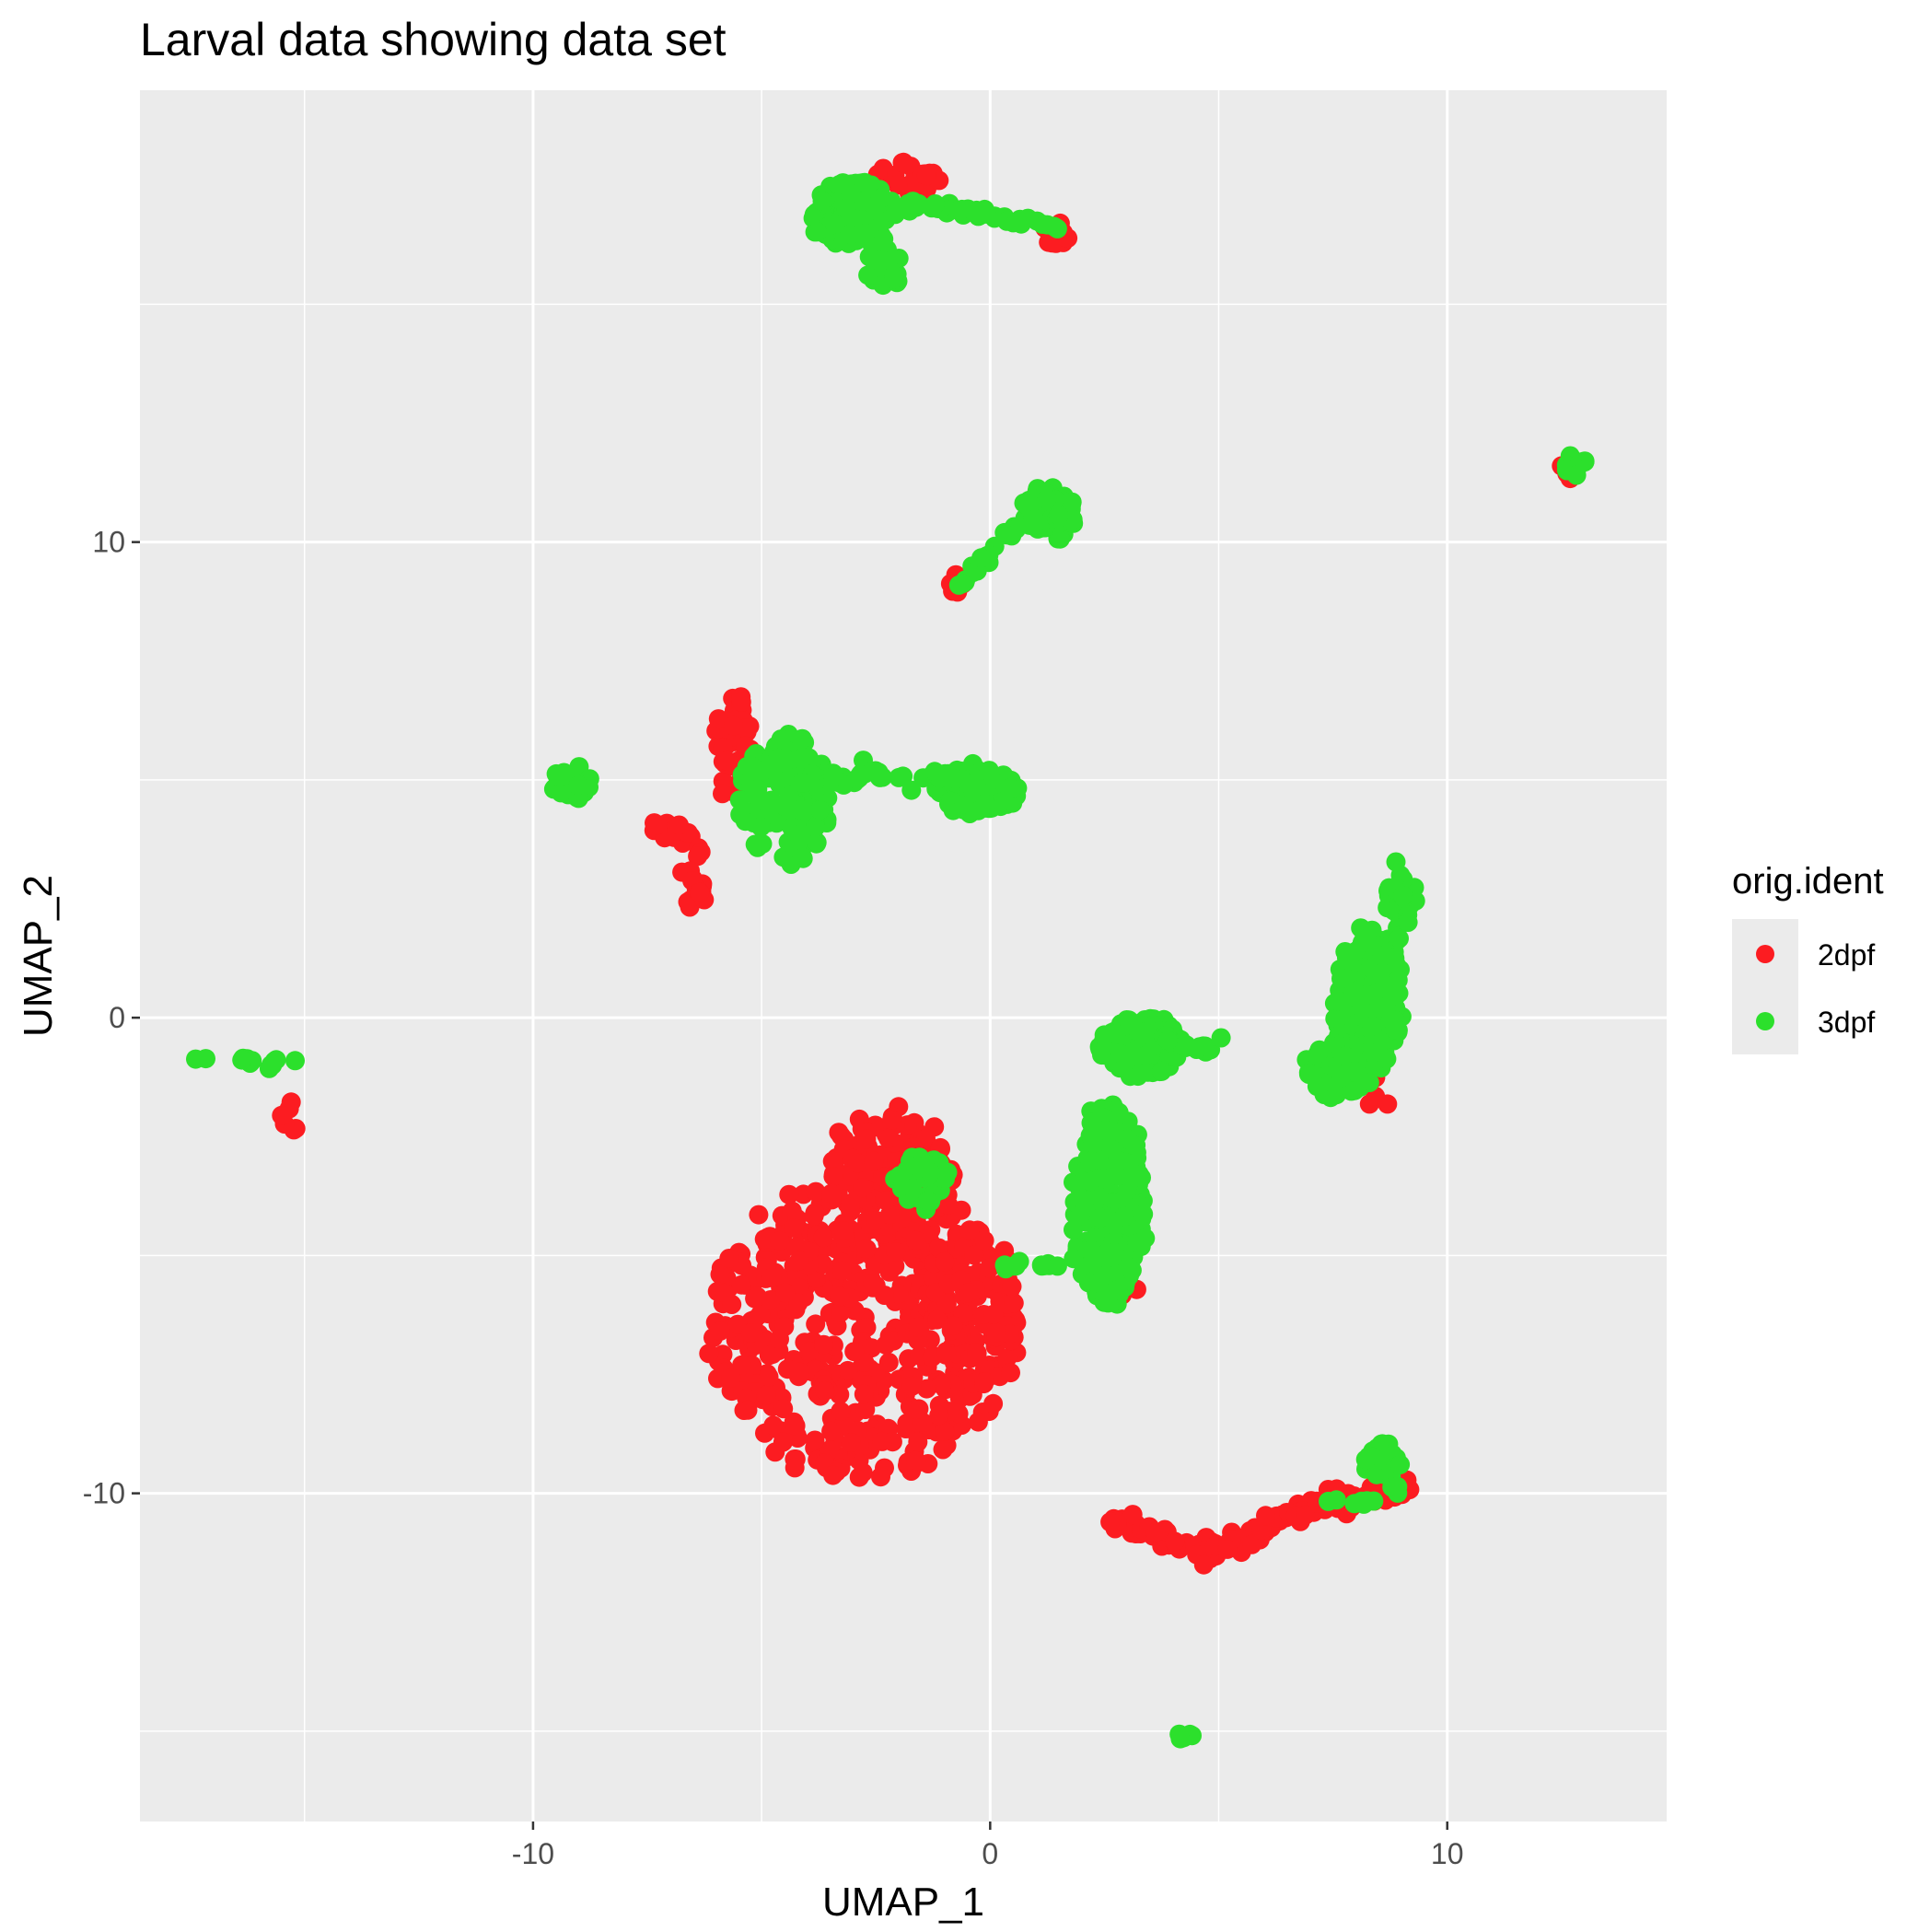 The height and width of the screenshot is (1932, 1930). What do you see at coordinates (104, 1493) in the screenshot?
I see `y-tick-label: -10` at bounding box center [104, 1493].